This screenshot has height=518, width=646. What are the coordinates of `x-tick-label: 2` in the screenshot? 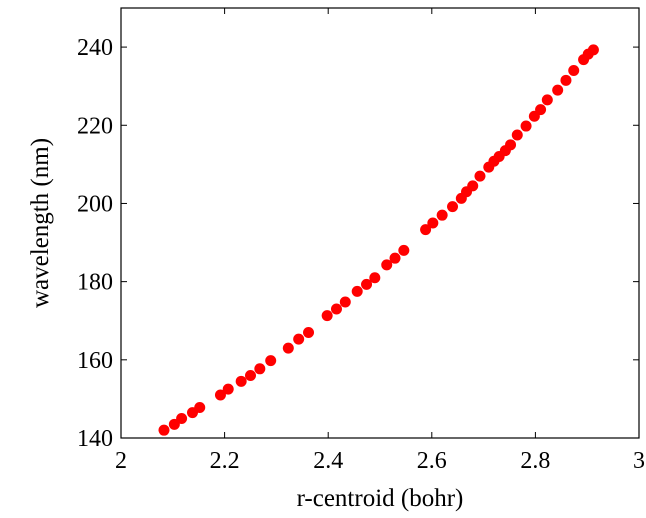 It's located at (121, 461).